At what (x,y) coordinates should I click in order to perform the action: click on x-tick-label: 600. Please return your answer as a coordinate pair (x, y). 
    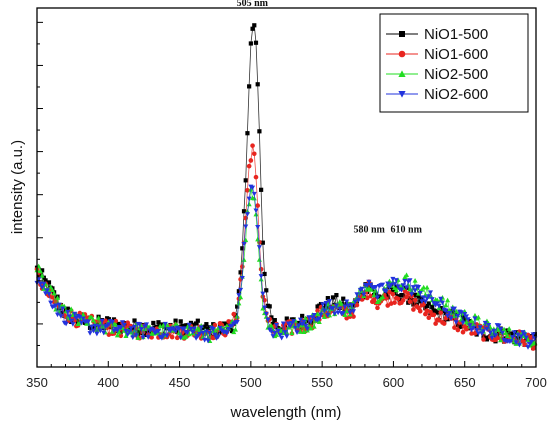
    Looking at the image, I should click on (394, 382).